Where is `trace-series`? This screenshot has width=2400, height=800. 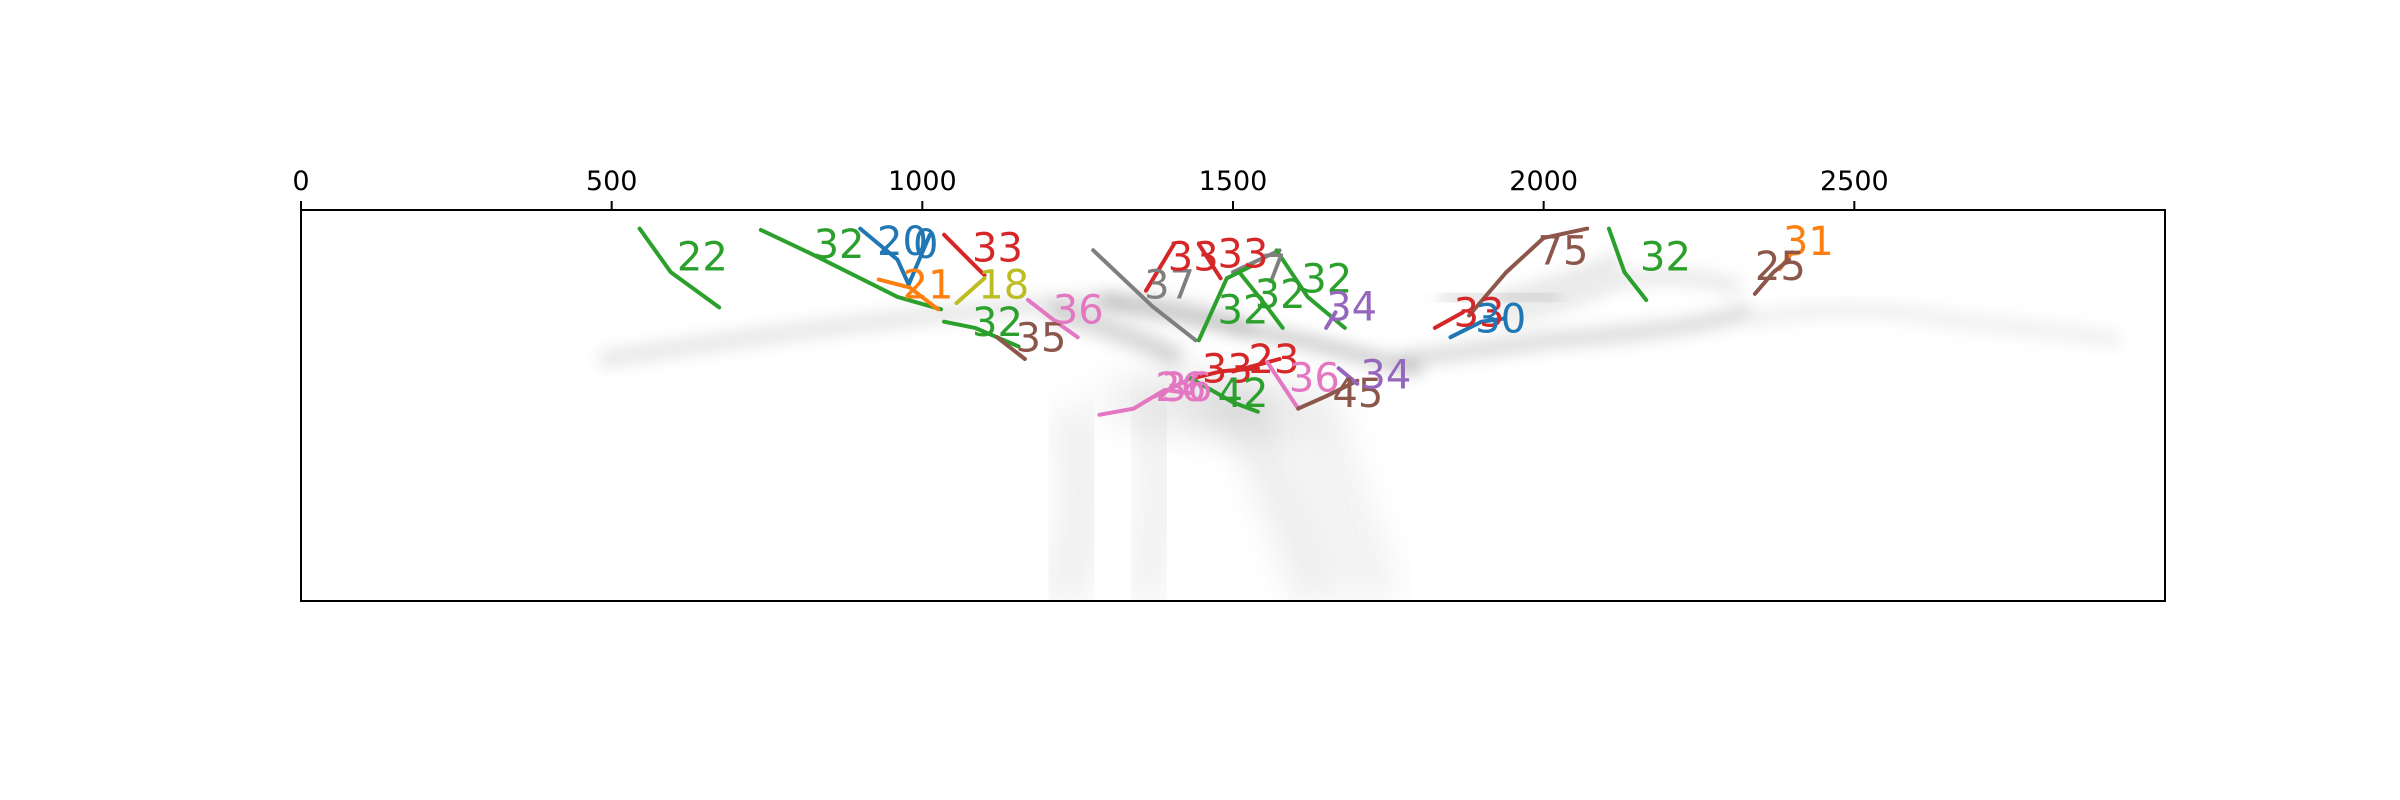 trace-series is located at coordinates (1216, 321).